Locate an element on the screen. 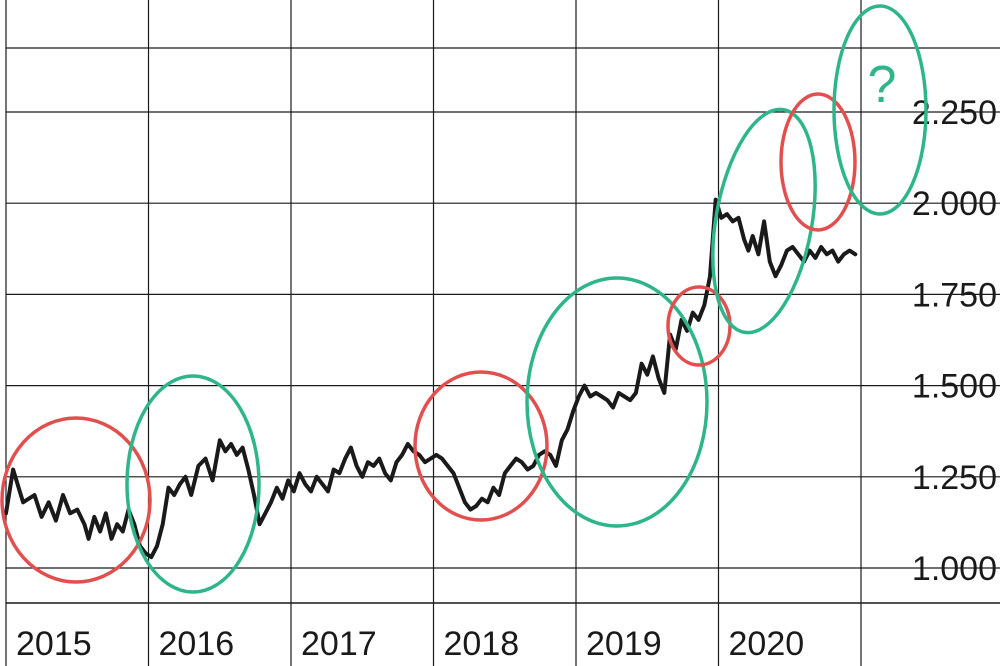 The width and height of the screenshot is (1000, 666). y-tick-label: 1.250 is located at coordinates (954, 478).